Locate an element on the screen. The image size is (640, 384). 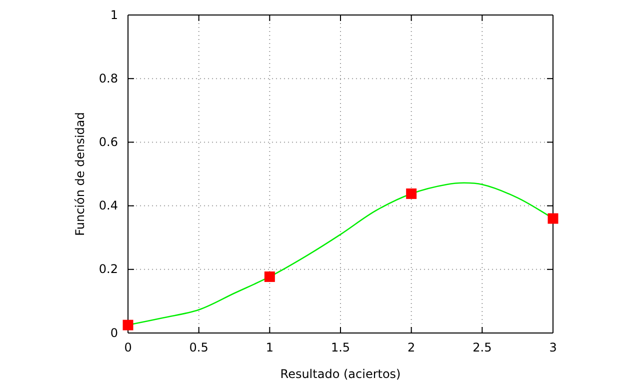
x-tick-label: 0 is located at coordinates (128, 347).